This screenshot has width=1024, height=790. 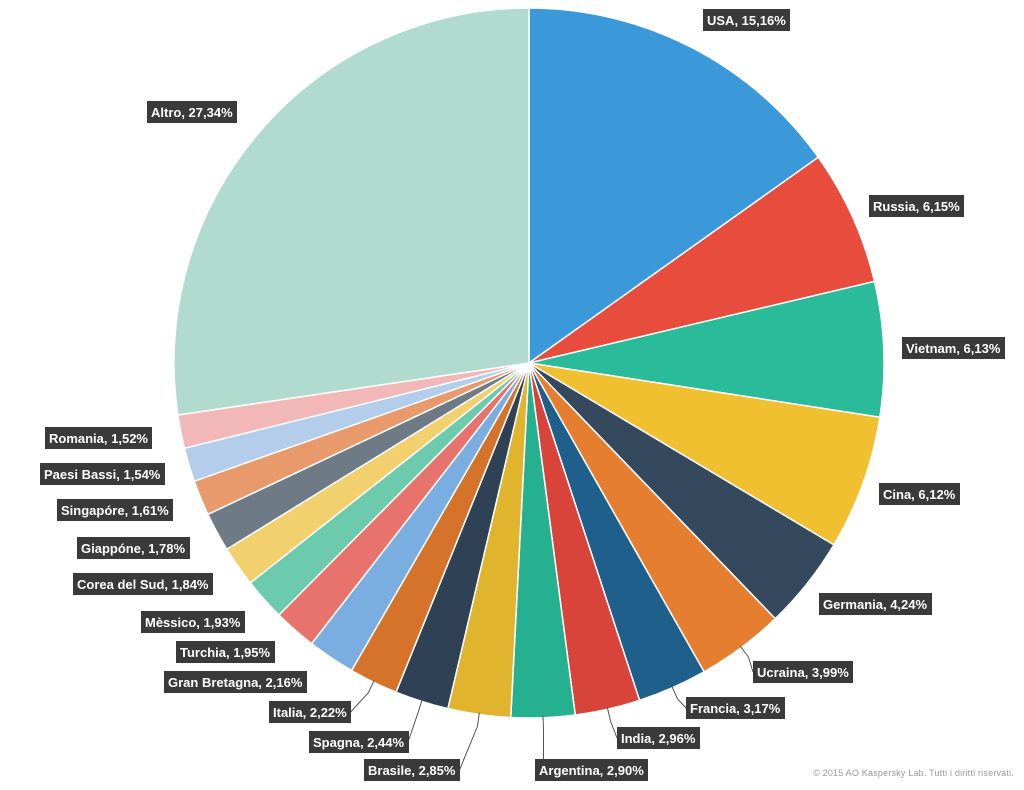 I want to click on label-usa: USA, 15,16%, so click(x=746, y=20).